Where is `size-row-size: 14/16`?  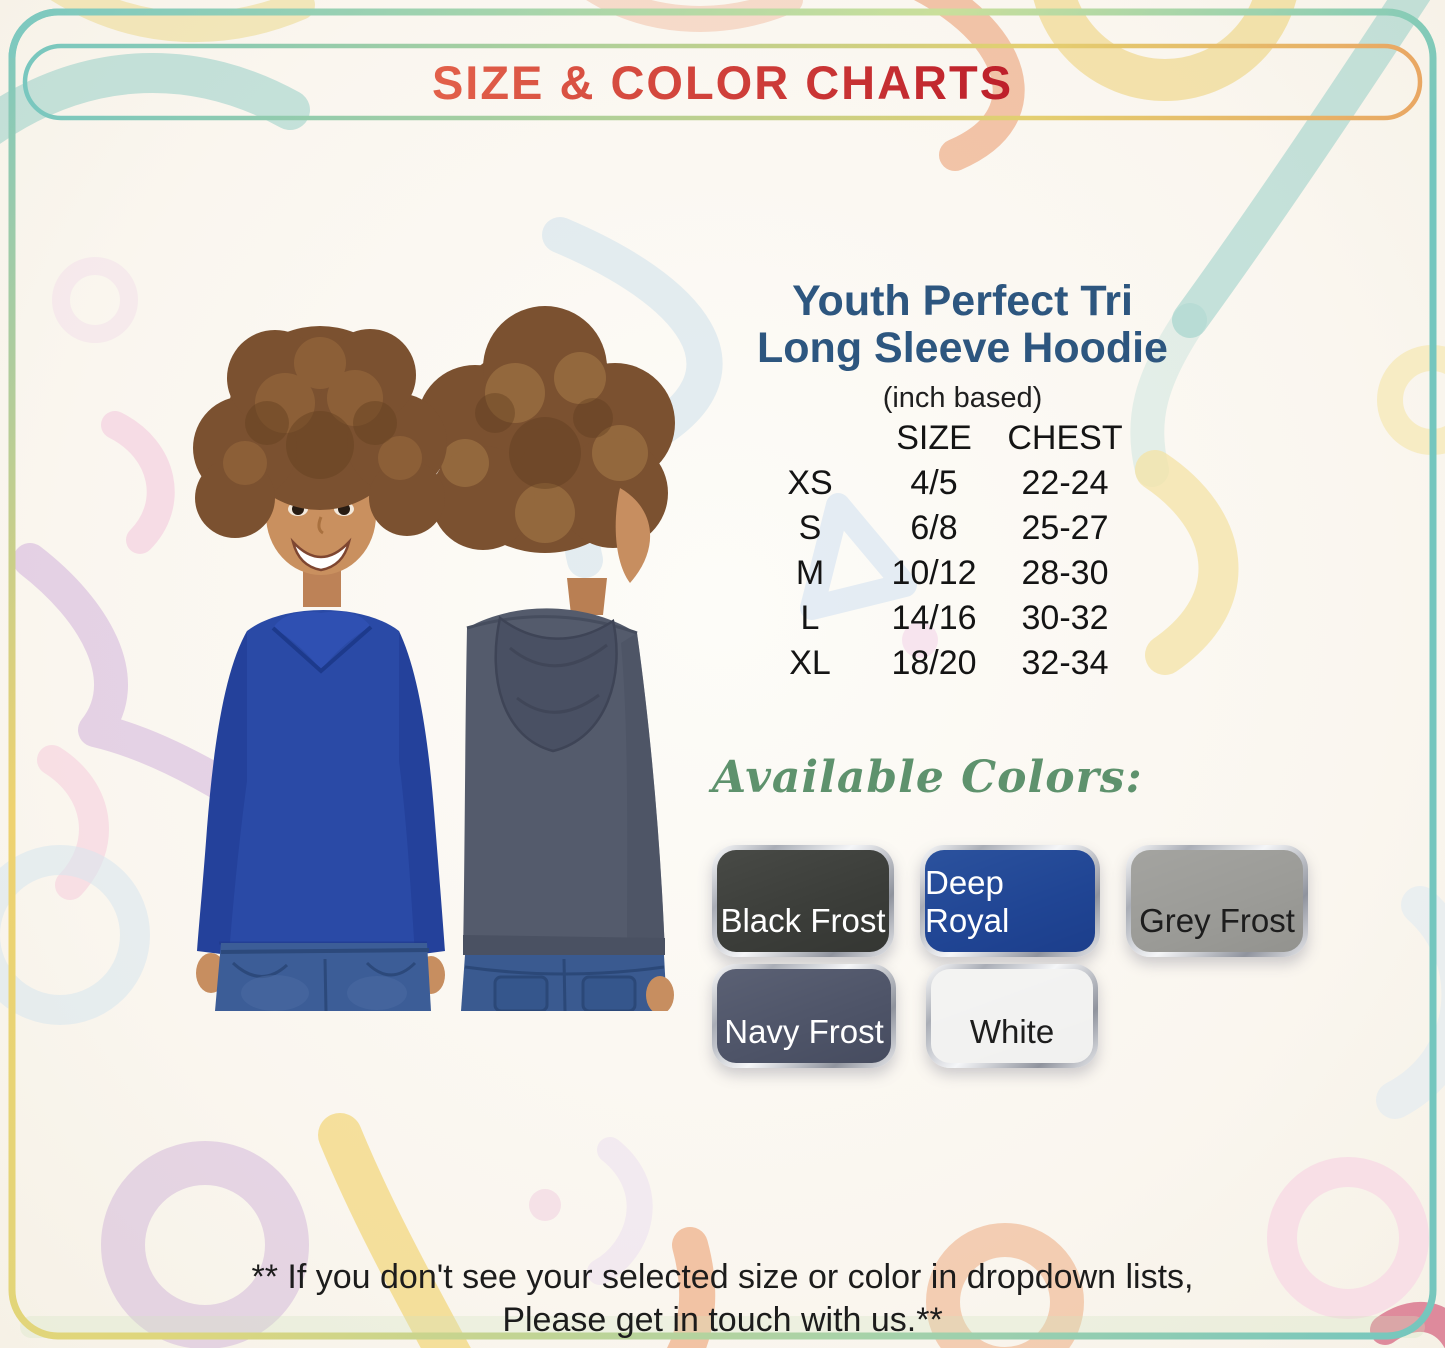 size-row-size: 14/16 is located at coordinates (934, 618).